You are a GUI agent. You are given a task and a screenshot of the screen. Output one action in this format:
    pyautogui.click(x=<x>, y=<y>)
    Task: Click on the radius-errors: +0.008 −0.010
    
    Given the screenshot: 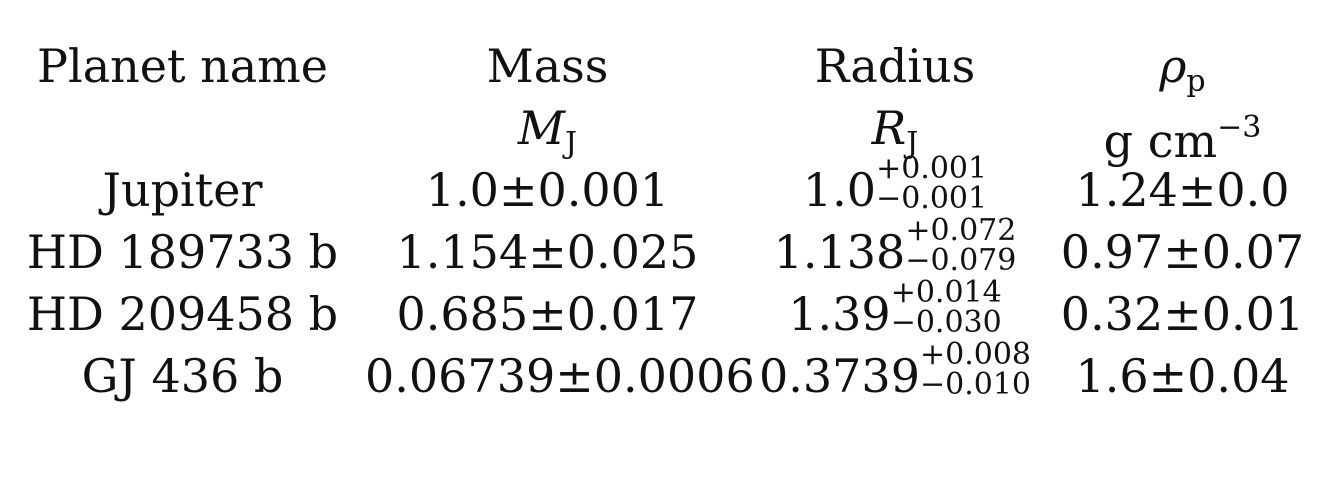 What is the action you would take?
    pyautogui.click(x=975, y=370)
    